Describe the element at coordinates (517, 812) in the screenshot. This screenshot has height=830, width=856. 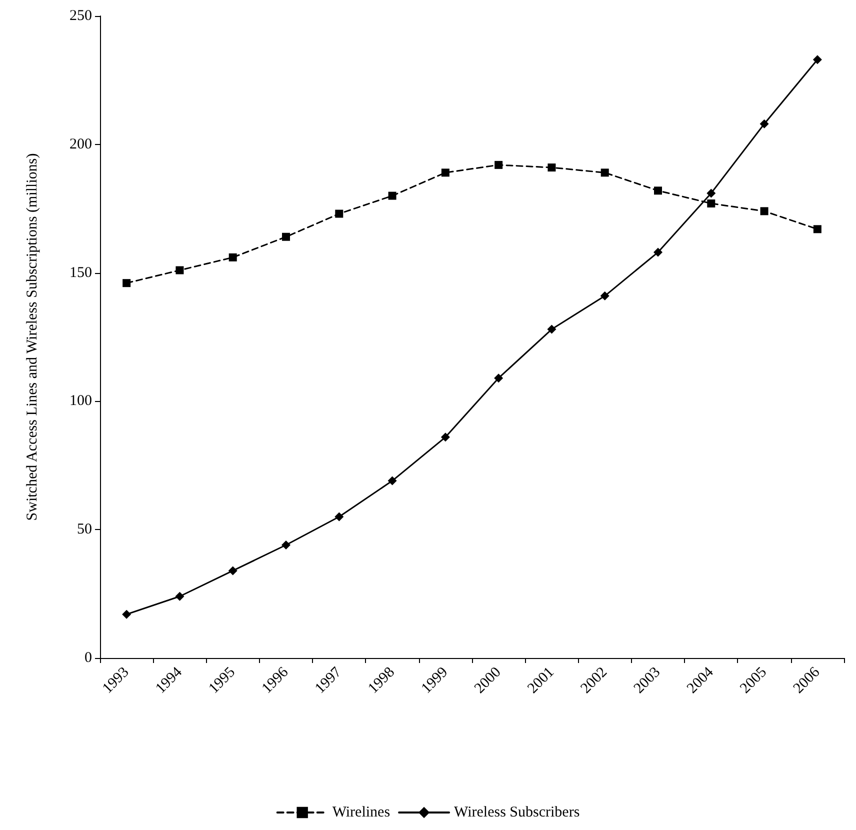
I see `legend-label: Wireless Subscribers` at that location.